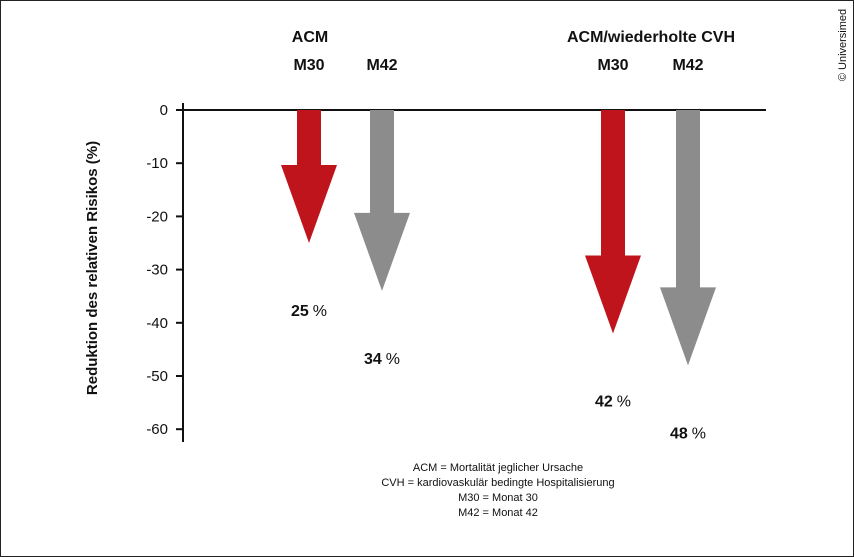 This screenshot has height=557, width=854. Describe the element at coordinates (498, 513) in the screenshot. I see `footnote-line: M42 = Monat 42` at that location.